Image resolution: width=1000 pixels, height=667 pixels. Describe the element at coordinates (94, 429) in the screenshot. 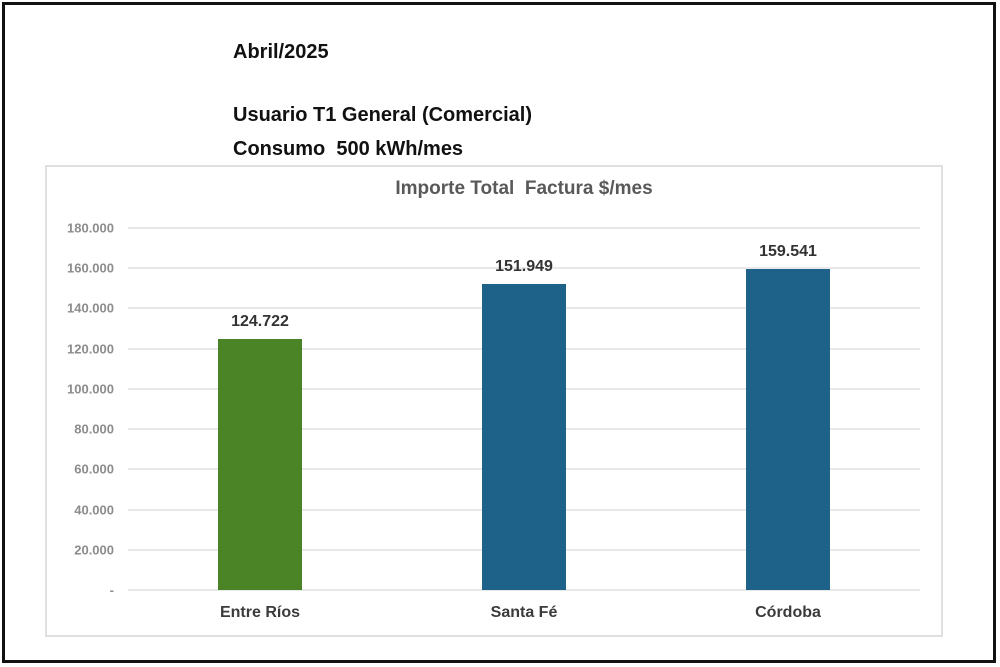

I see `y-axis-tick-label: 80.000` at that location.